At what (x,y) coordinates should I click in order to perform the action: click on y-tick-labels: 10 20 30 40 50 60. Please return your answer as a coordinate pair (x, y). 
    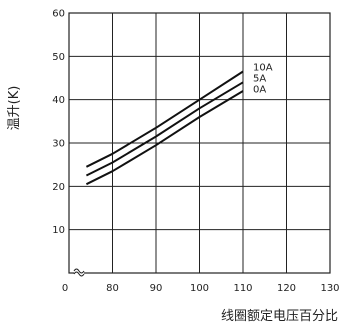
    Looking at the image, I should click on (58, 123).